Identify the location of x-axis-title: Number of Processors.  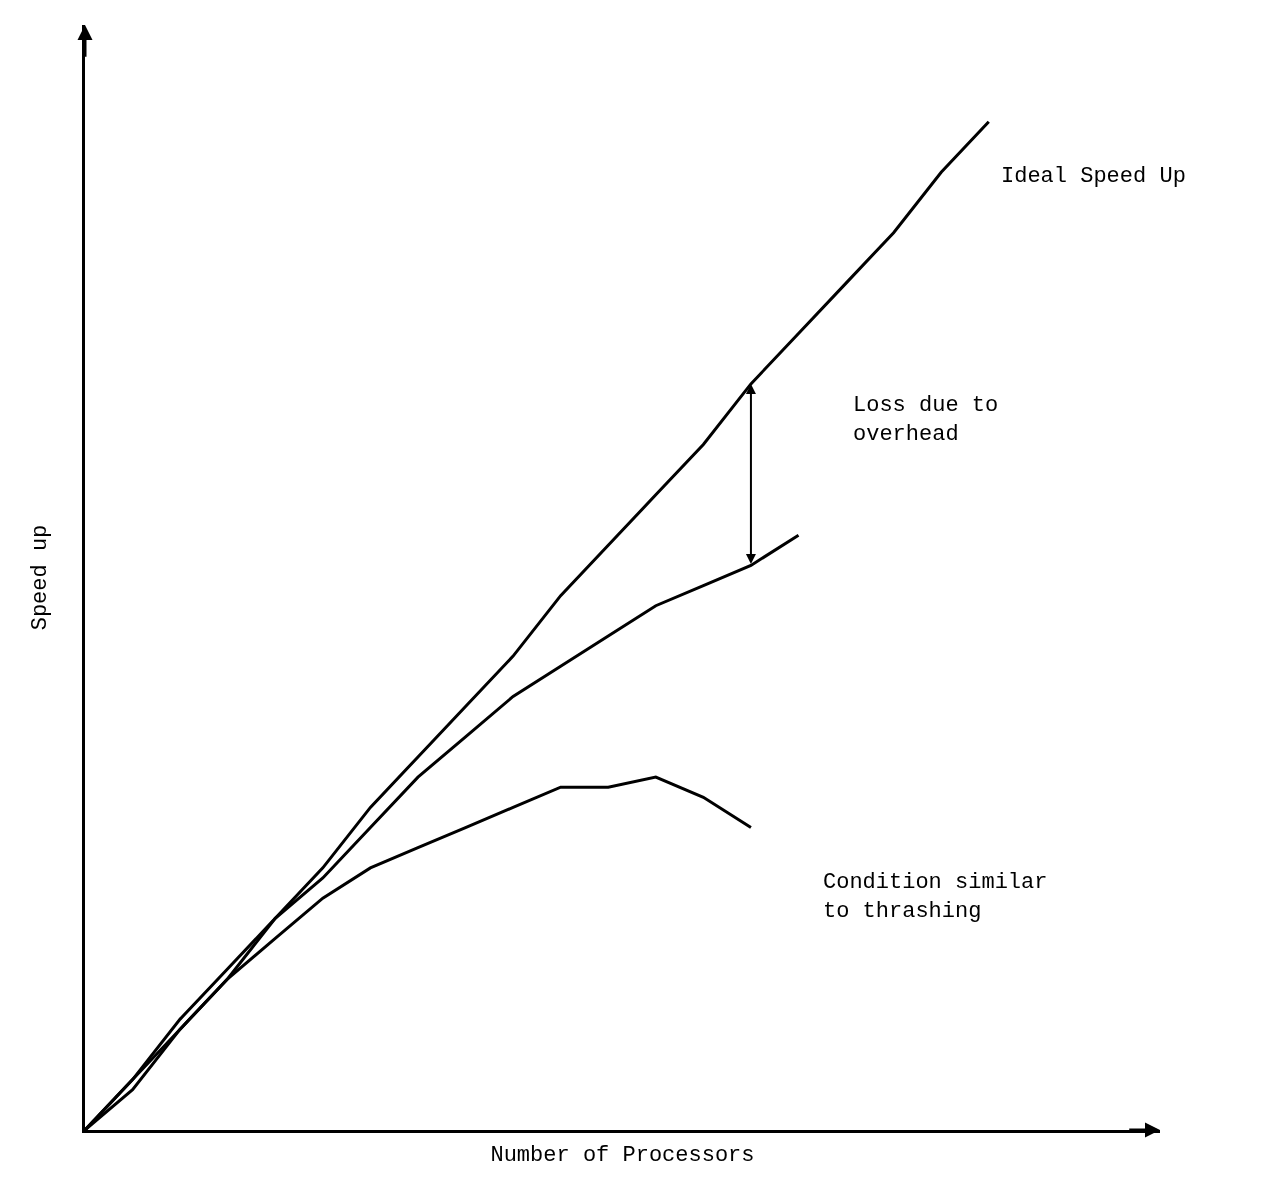
(622, 1156).